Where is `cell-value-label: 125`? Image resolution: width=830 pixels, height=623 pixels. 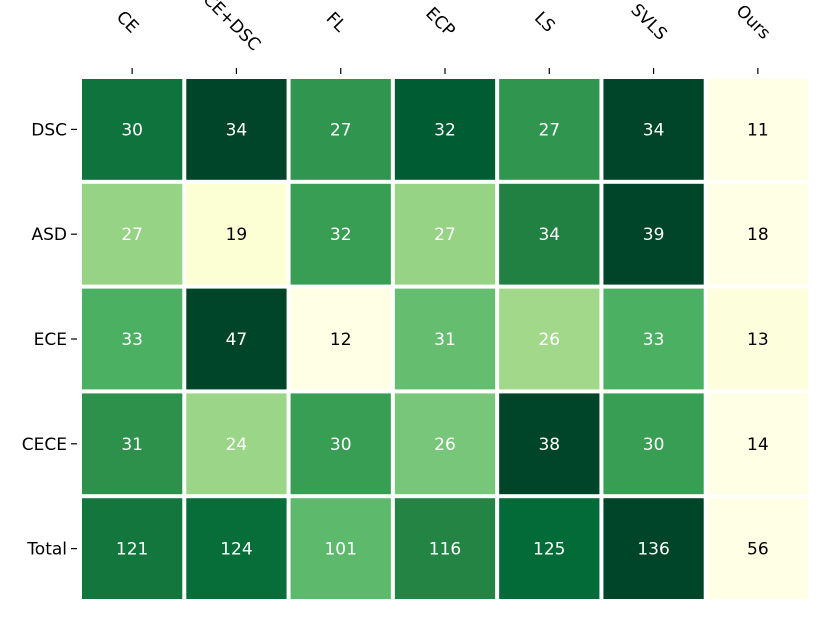
cell-value-label: 125 is located at coordinates (549, 550).